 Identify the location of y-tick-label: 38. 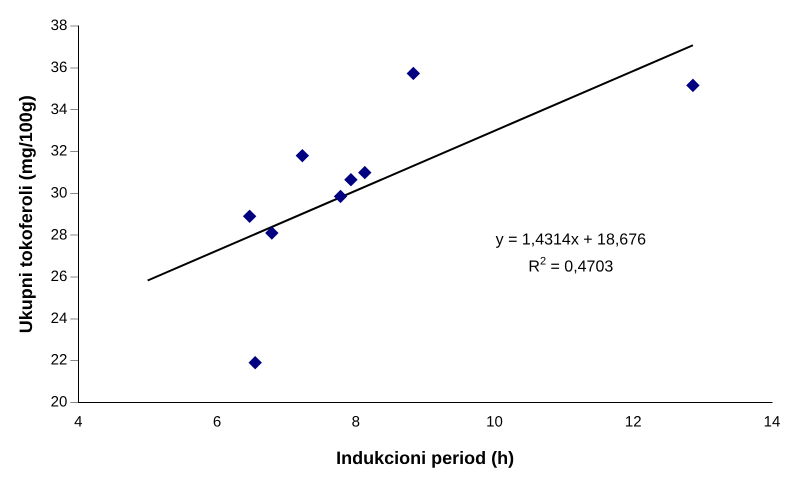
(59, 25).